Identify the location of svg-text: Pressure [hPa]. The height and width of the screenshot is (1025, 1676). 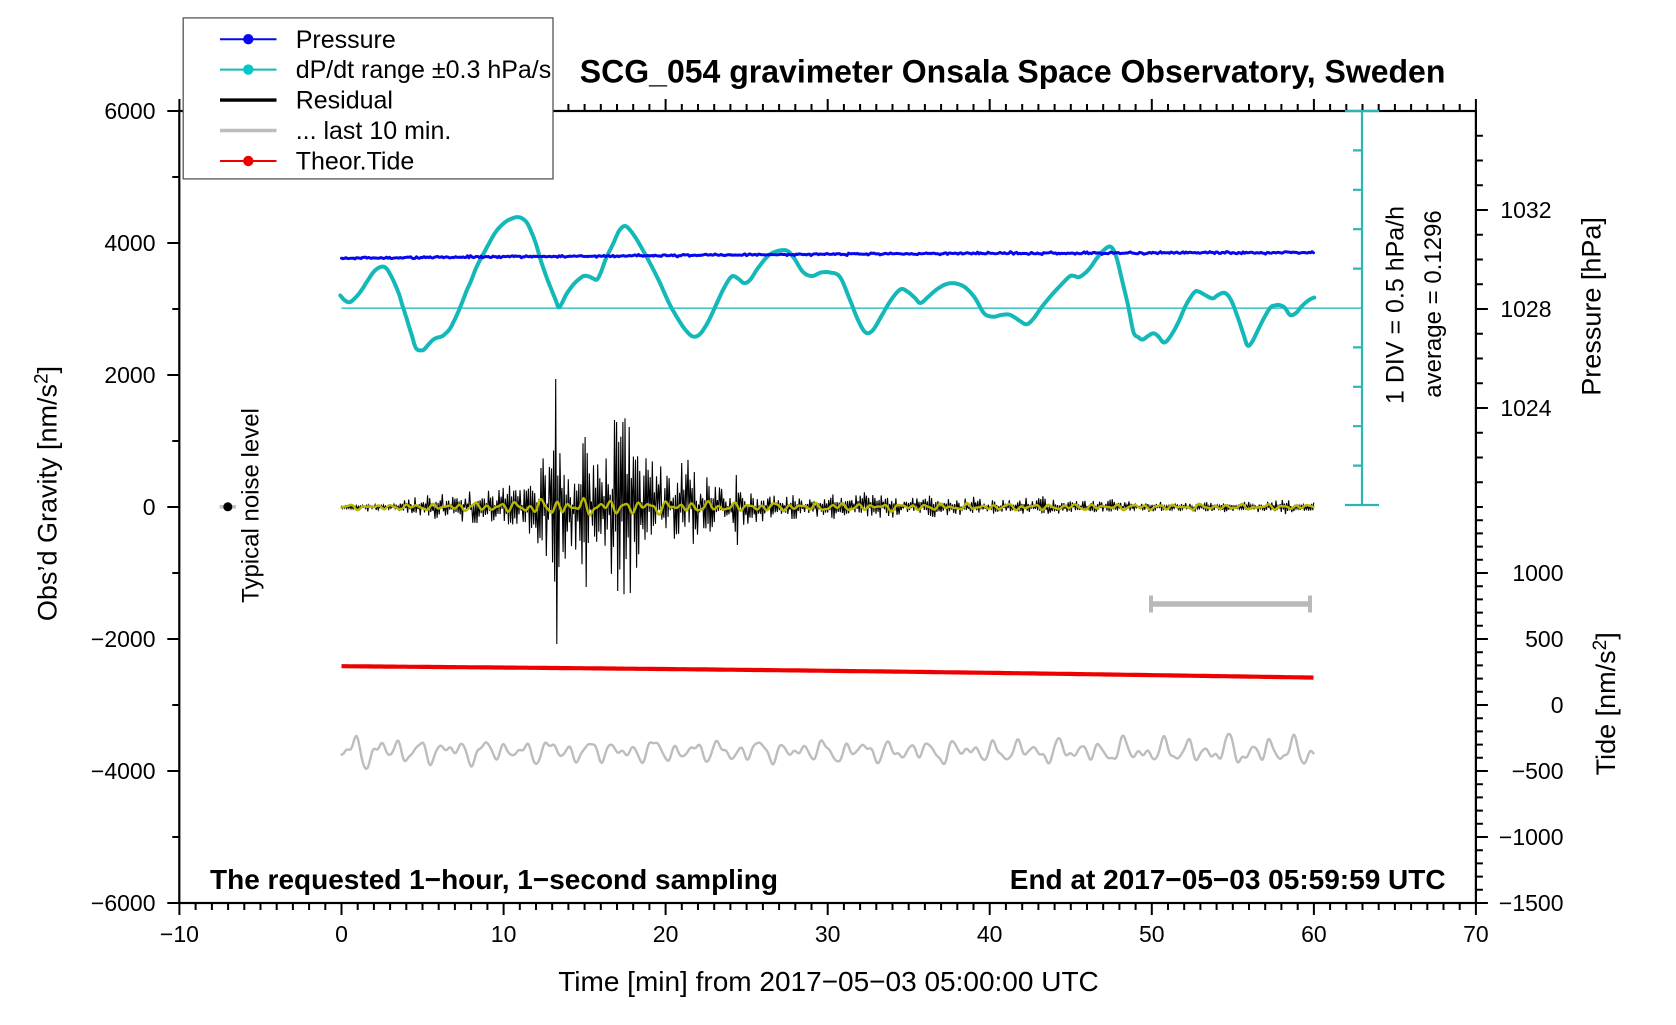
(1592, 306).